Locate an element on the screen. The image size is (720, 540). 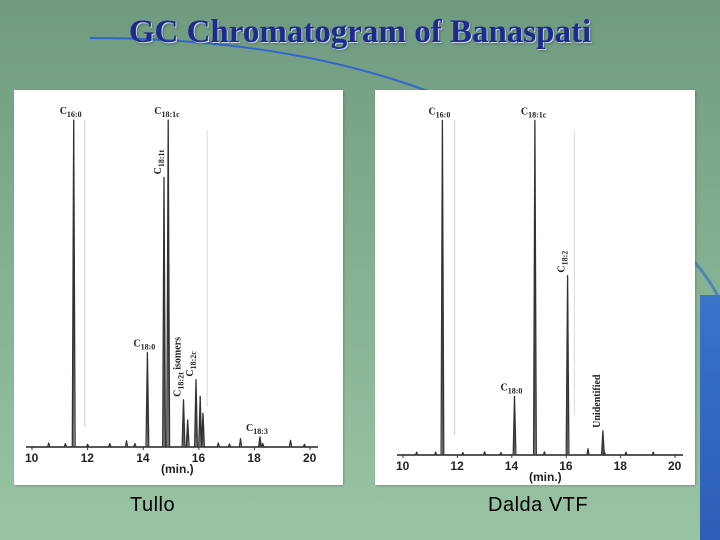
peak-label: C18:1t is located at coordinates (159, 162).